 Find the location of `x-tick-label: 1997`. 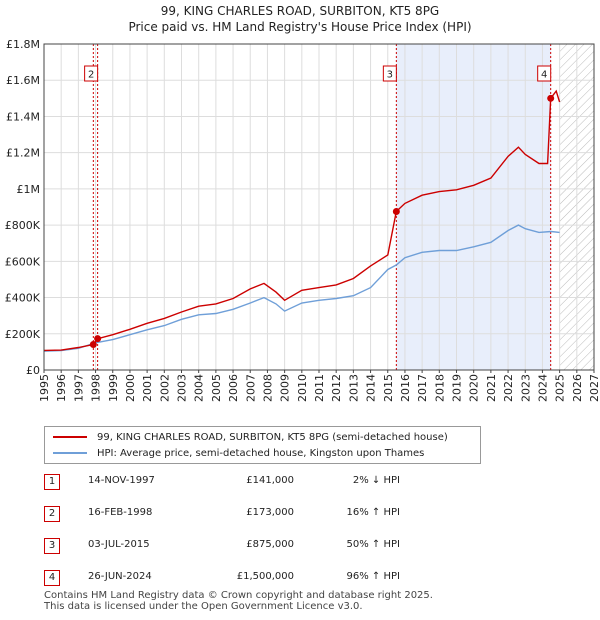

x-tick-label: 1997 is located at coordinates (78, 388).